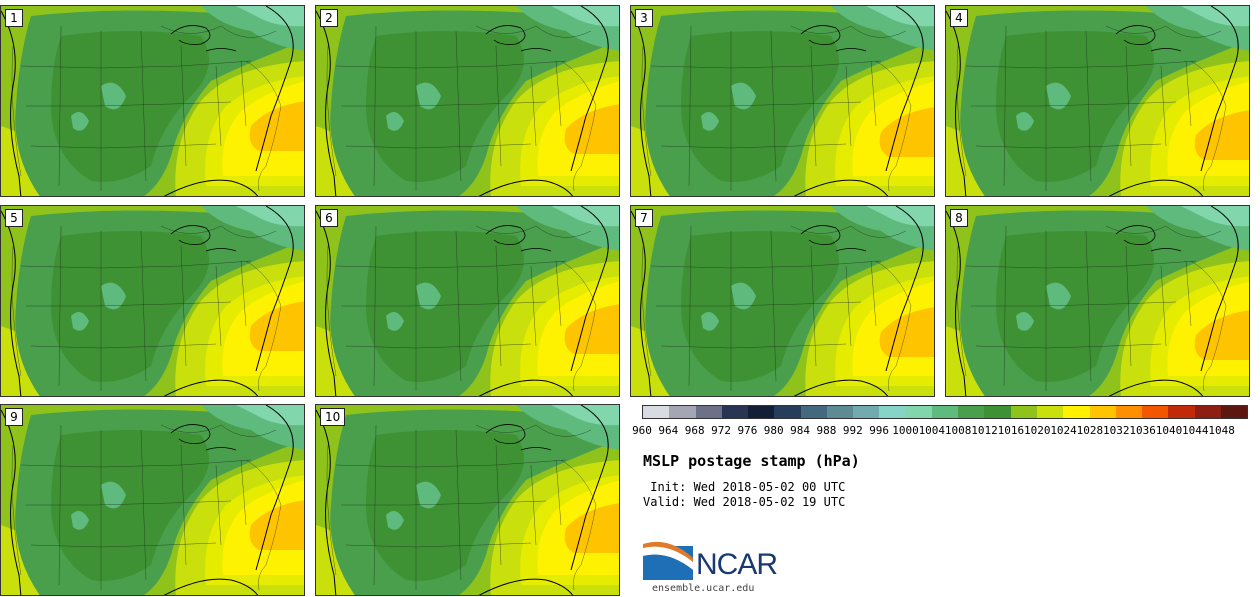 This screenshot has width=1260, height=597. I want to click on ncar-logo-icon, so click(668, 560).